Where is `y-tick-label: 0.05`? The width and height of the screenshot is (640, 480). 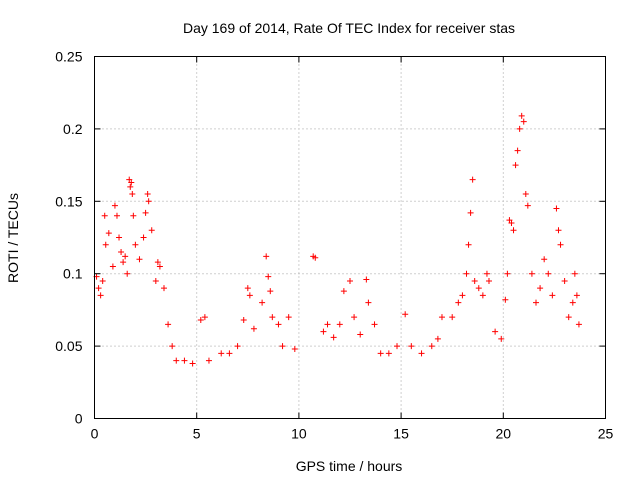 y-tick-label: 0.05 is located at coordinates (68, 346).